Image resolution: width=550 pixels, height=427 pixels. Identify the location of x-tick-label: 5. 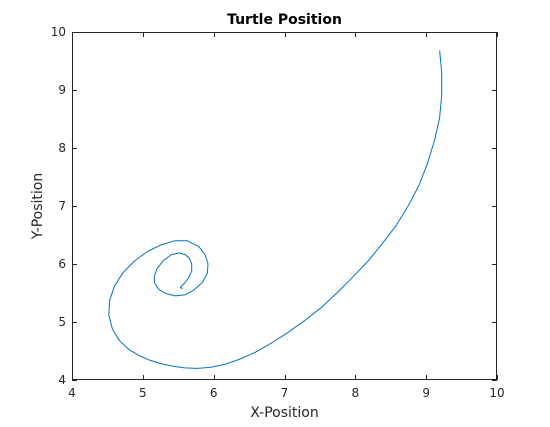
(143, 393).